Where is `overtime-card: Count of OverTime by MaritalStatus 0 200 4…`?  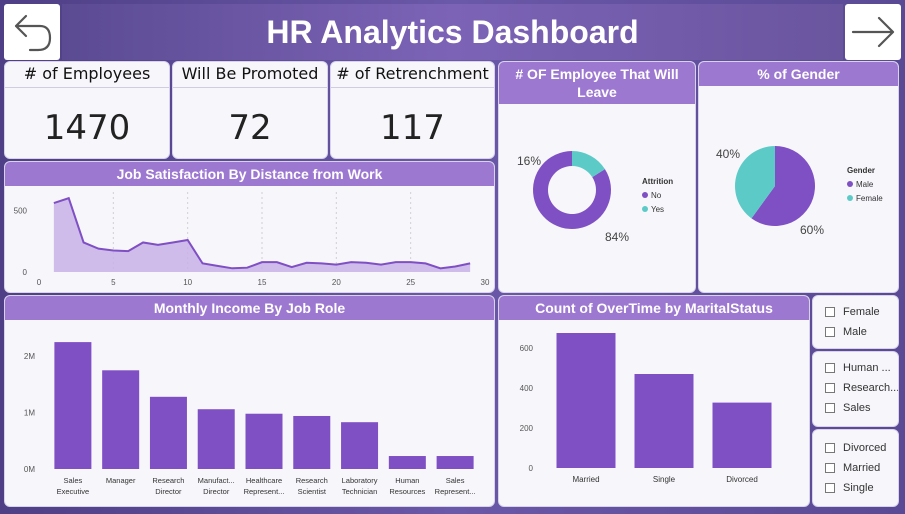 overtime-card: Count of OverTime by MaritalStatus 0 200 4… is located at coordinates (654, 401).